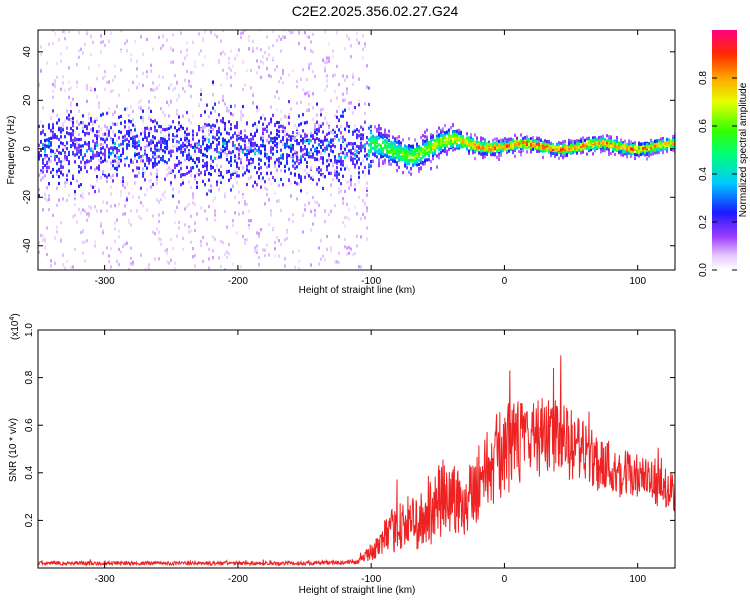 The image size is (750, 605). I want to click on heatmap-x-tick-label: 0, so click(505, 281).